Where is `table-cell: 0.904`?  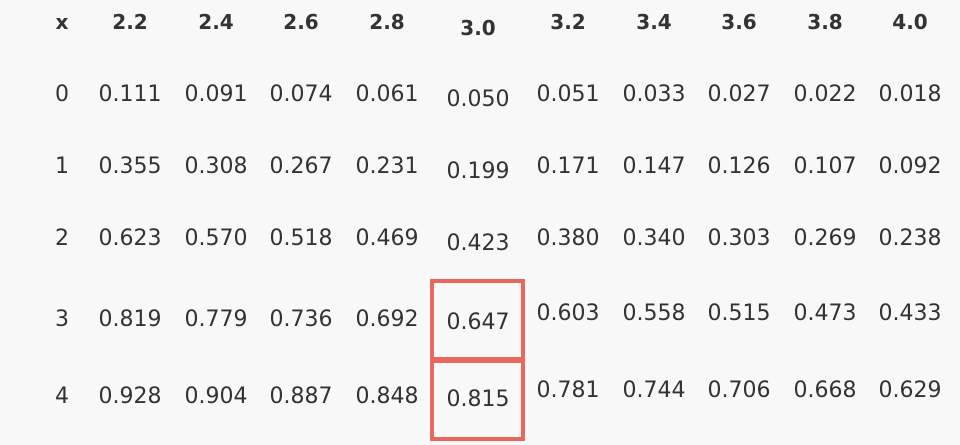
table-cell: 0.904 is located at coordinates (216, 396).